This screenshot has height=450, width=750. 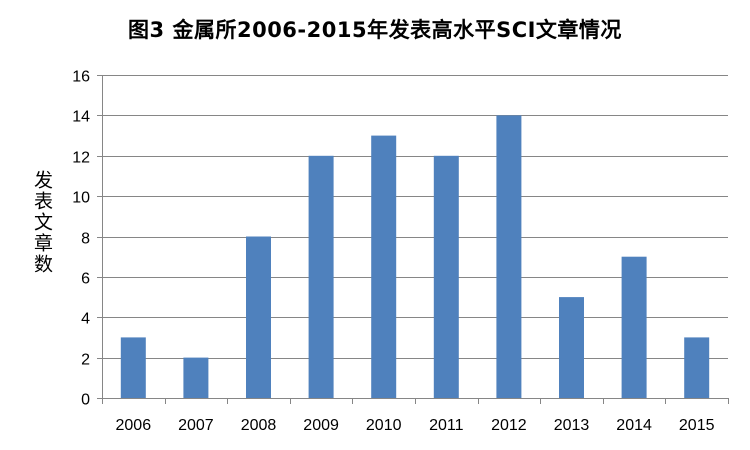 I want to click on x-tick-label: 2009, so click(x=321, y=425).